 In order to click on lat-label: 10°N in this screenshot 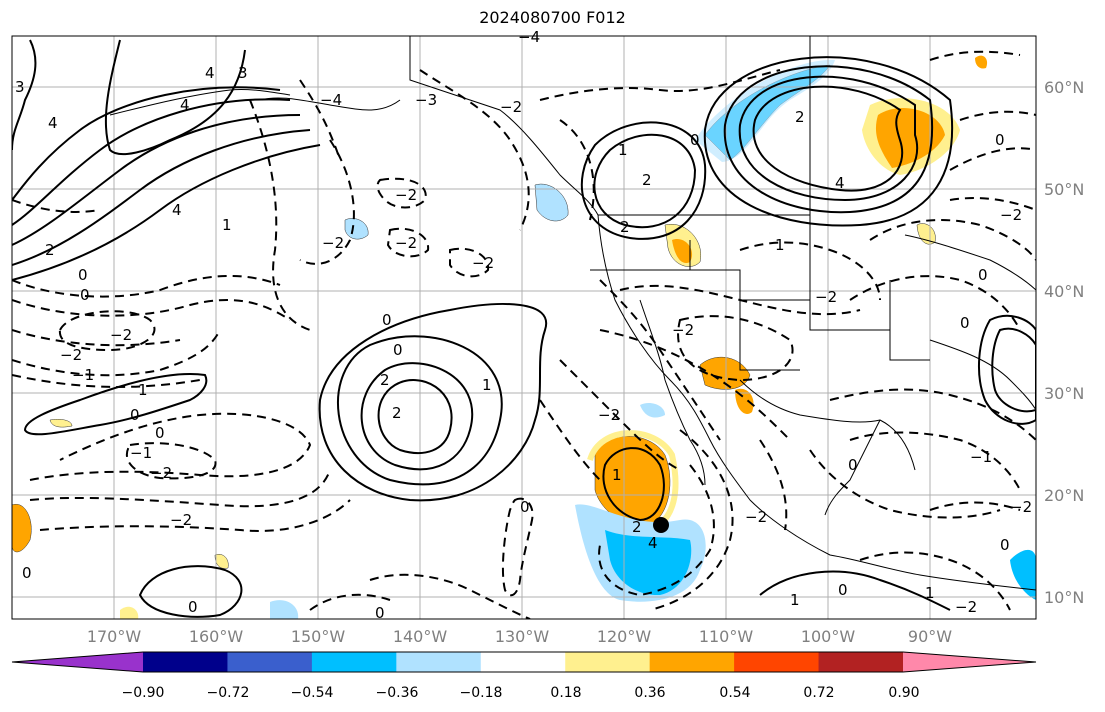, I will do `click(1064, 597)`.